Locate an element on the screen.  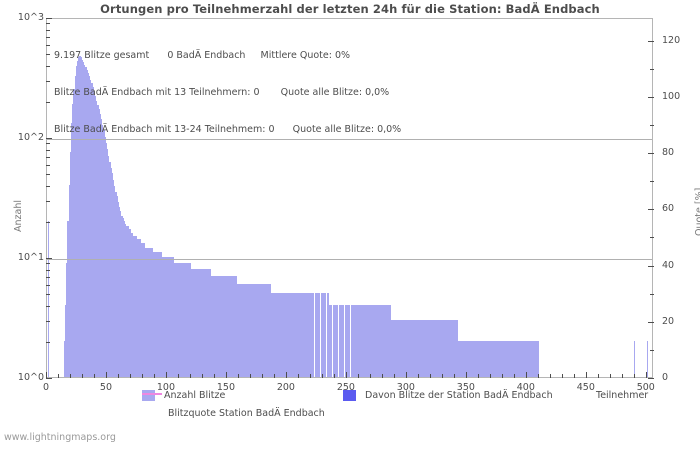
x-tick-label: 150 is located at coordinates (225, 387).